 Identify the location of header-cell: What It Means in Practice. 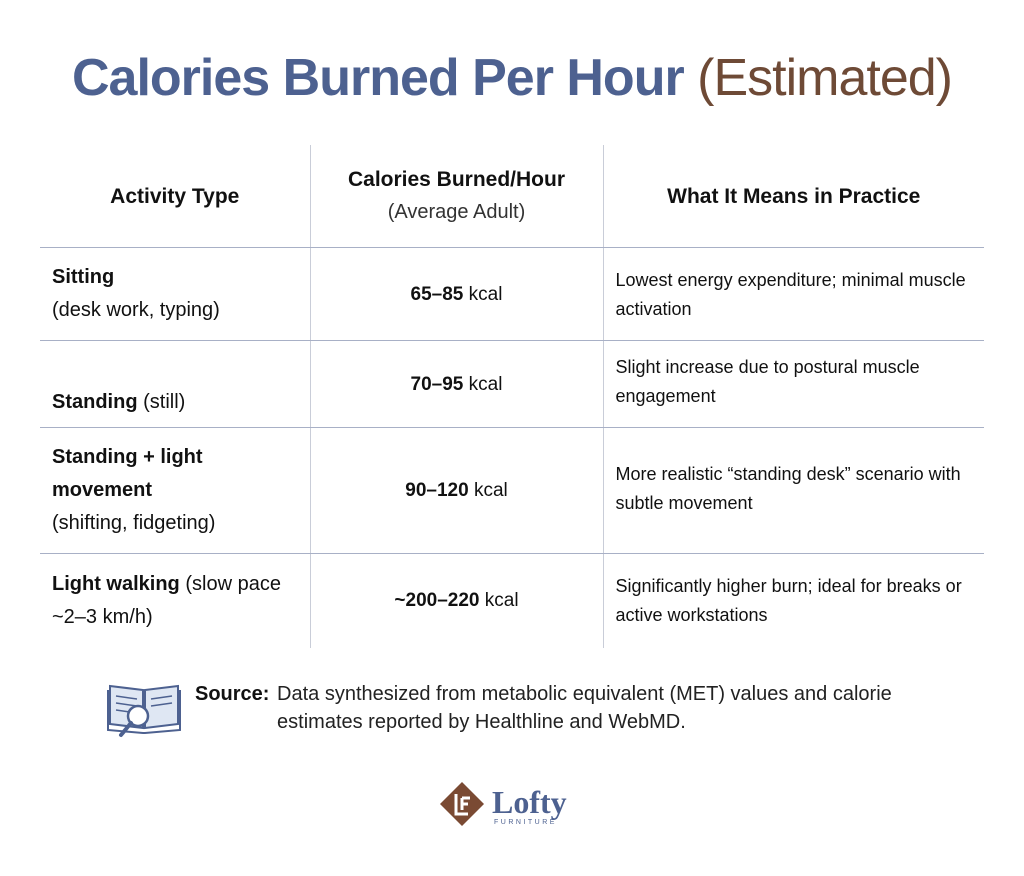
(793, 196).